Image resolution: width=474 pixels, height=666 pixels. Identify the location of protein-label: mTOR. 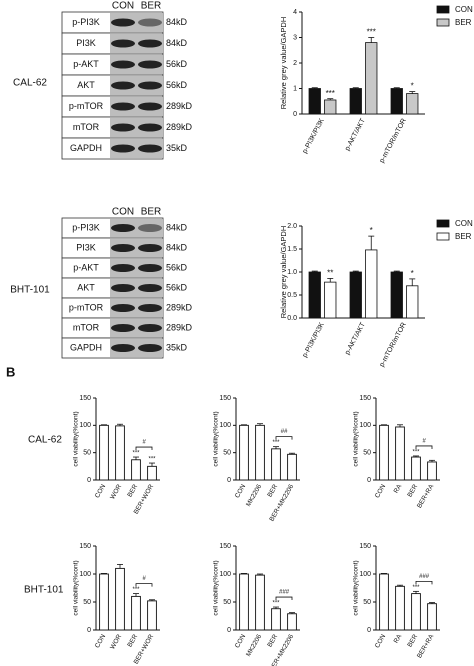
(86, 127).